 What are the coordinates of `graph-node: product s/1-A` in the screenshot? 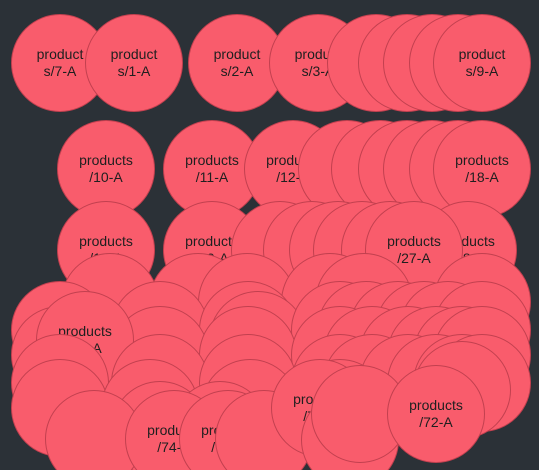 It's located at (134, 63).